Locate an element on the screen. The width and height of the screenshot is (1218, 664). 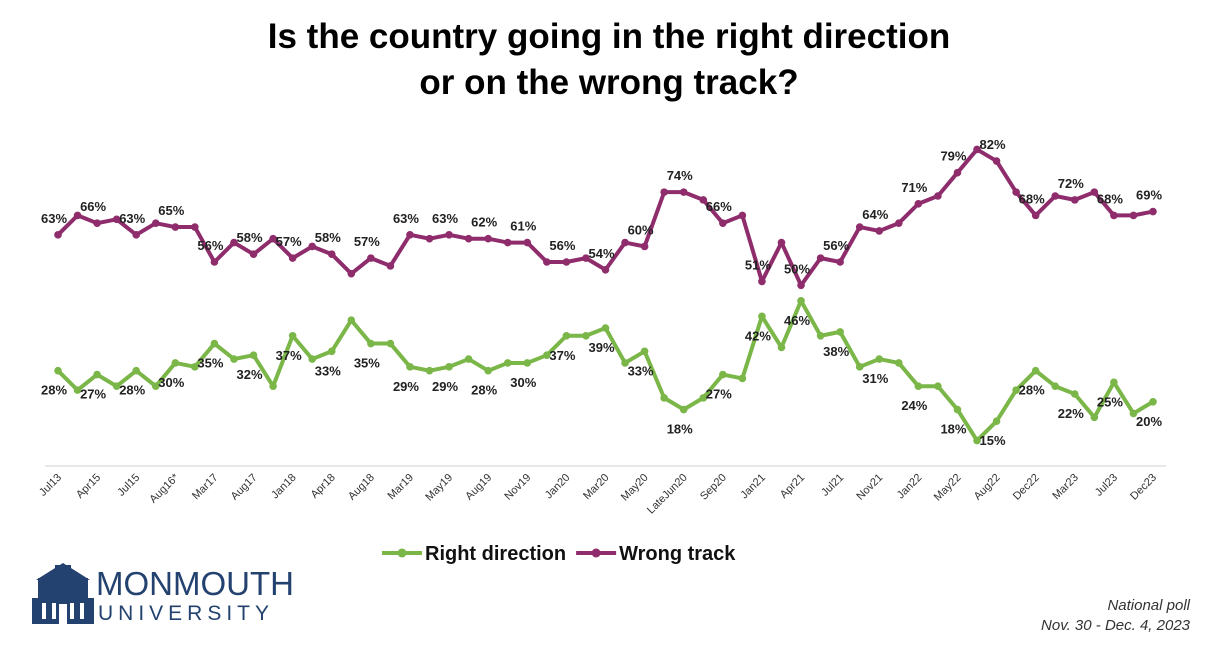
x-tick-label: Sep20 is located at coordinates (713, 487).